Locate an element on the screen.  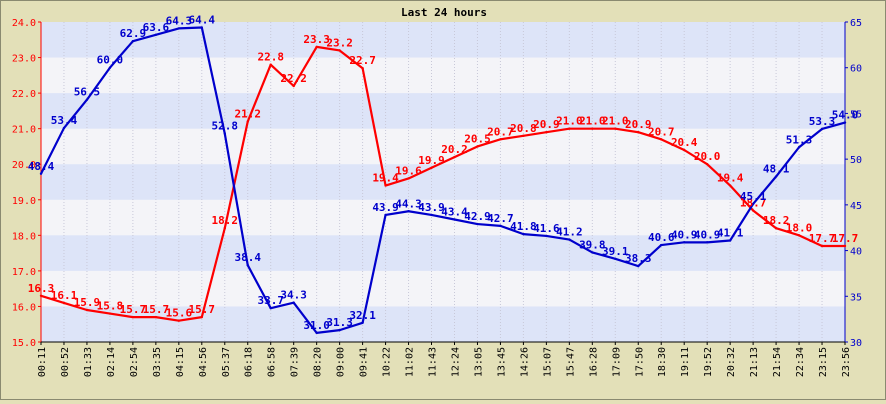
x-tick-label: 12:24 is located at coordinates (455, 362).